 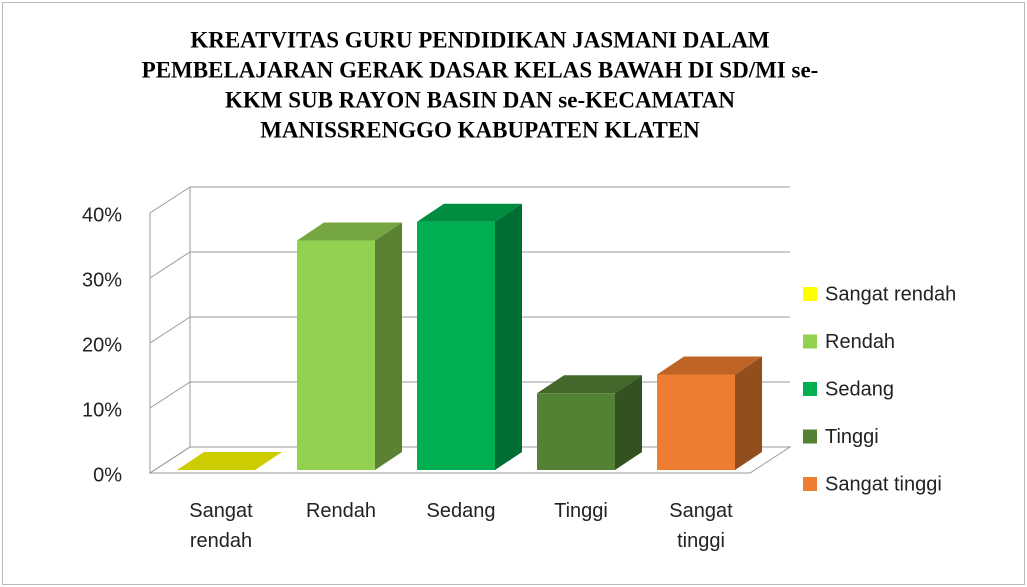 What do you see at coordinates (107, 475) in the screenshot?
I see `y-tick-label: 0%` at bounding box center [107, 475].